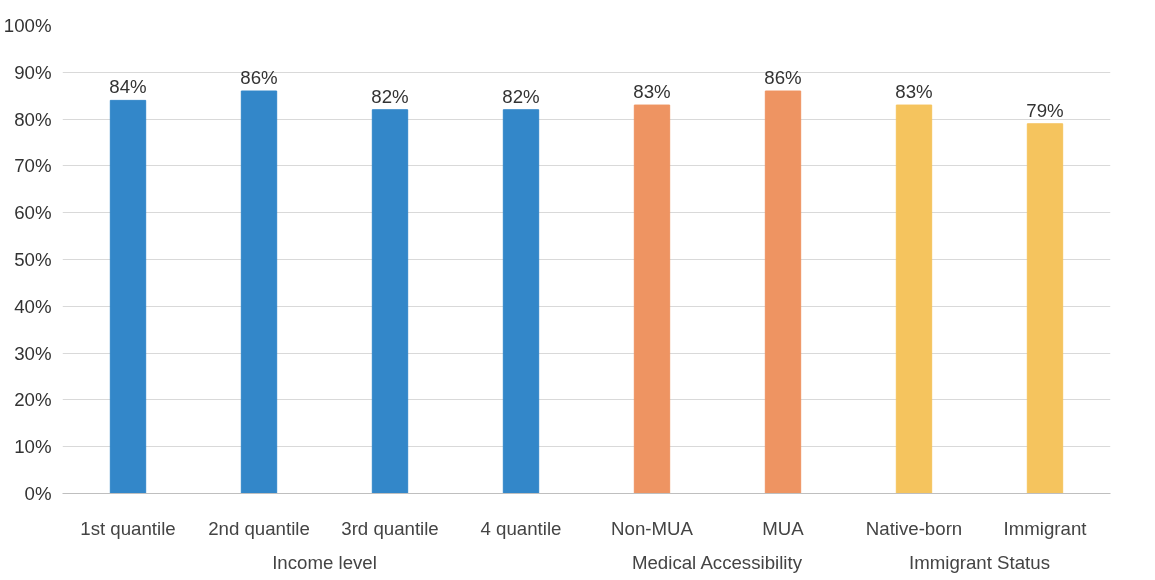  Describe the element at coordinates (128, 87) in the screenshot. I see `text: 84%` at that location.